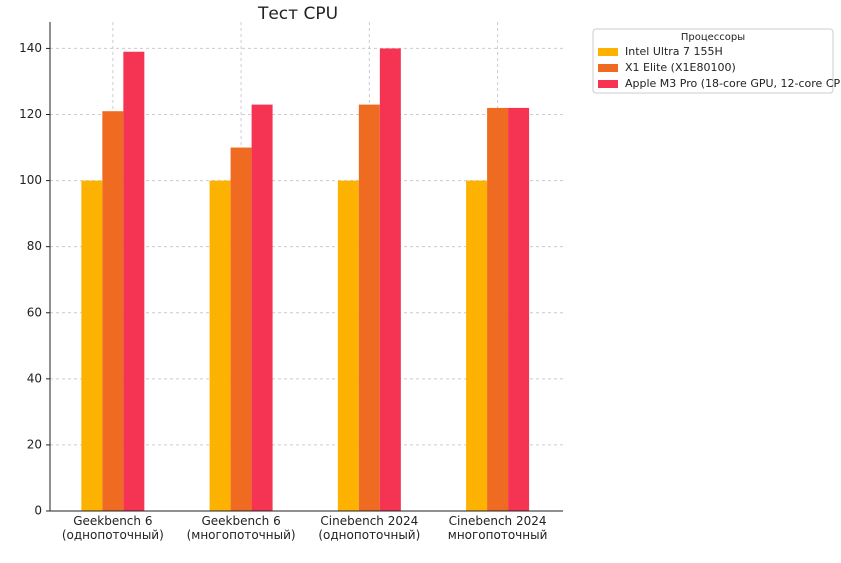 Image resolution: width=841 pixels, height=563 pixels. Describe the element at coordinates (733, 83) in the screenshot. I see `legend-label: Apple M3 Pro (18-core GPU, 12-core CPU)` at that location.